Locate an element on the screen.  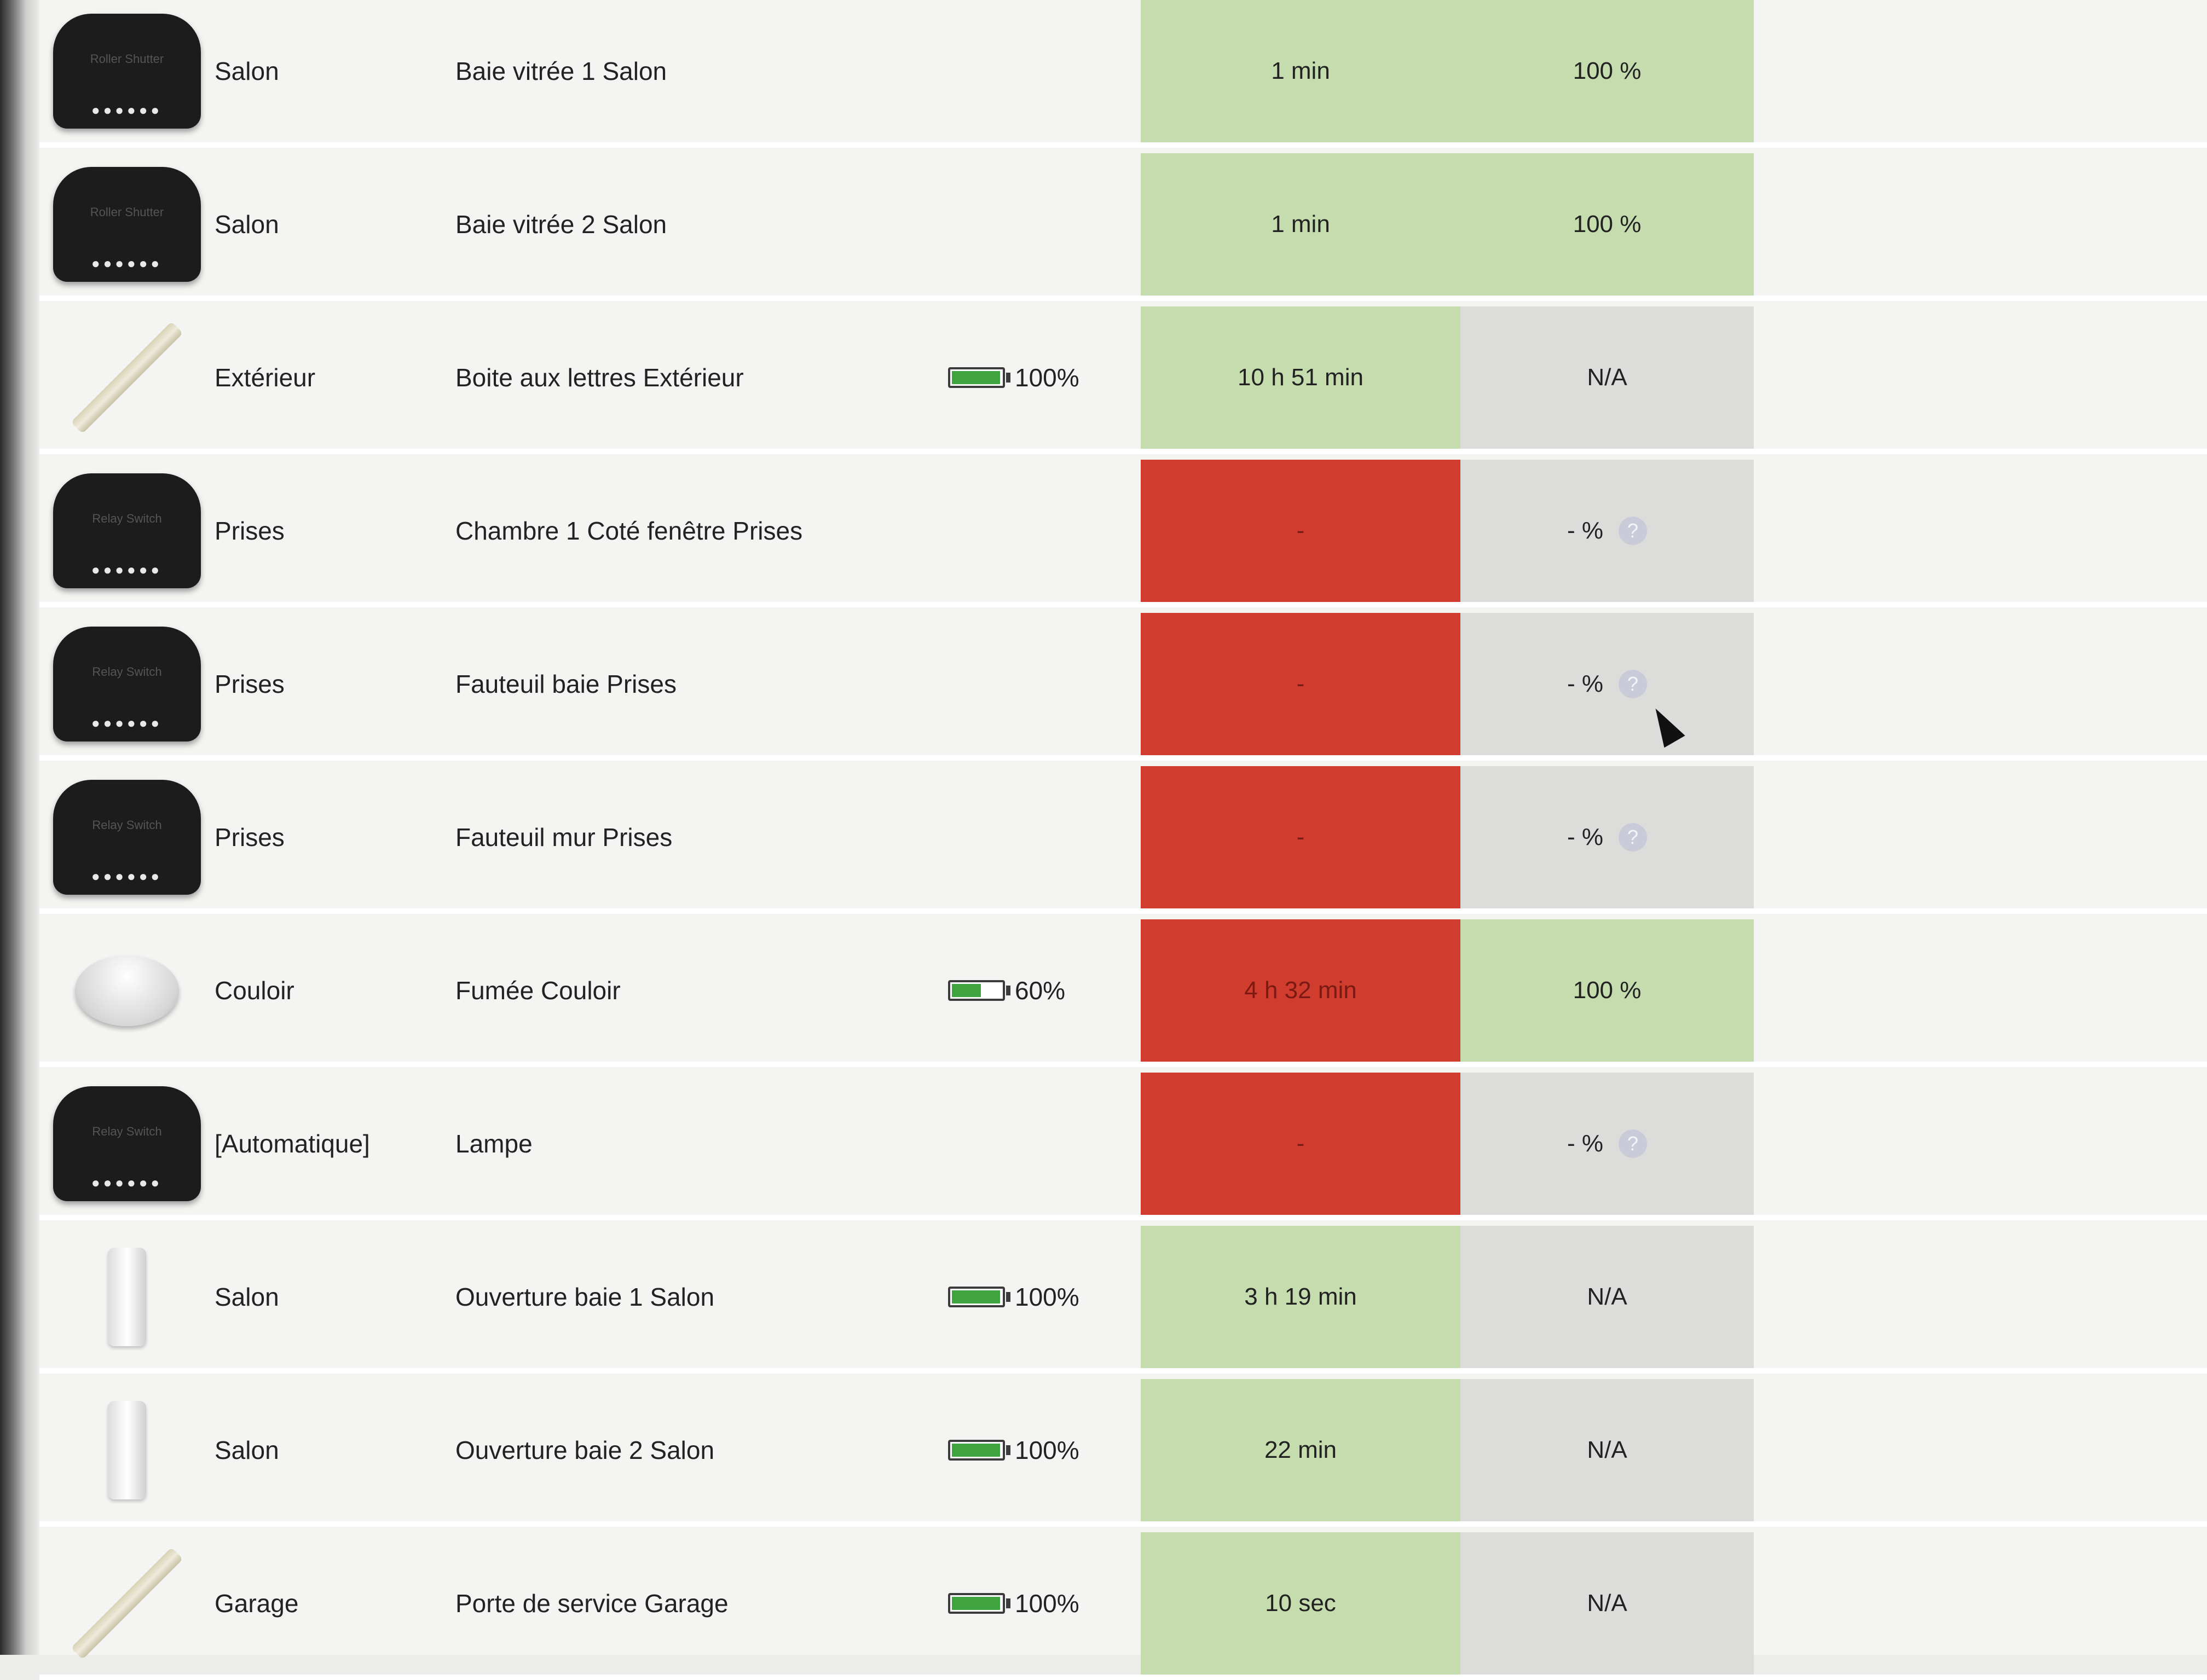
device-room: Prises is located at coordinates (250, 531).